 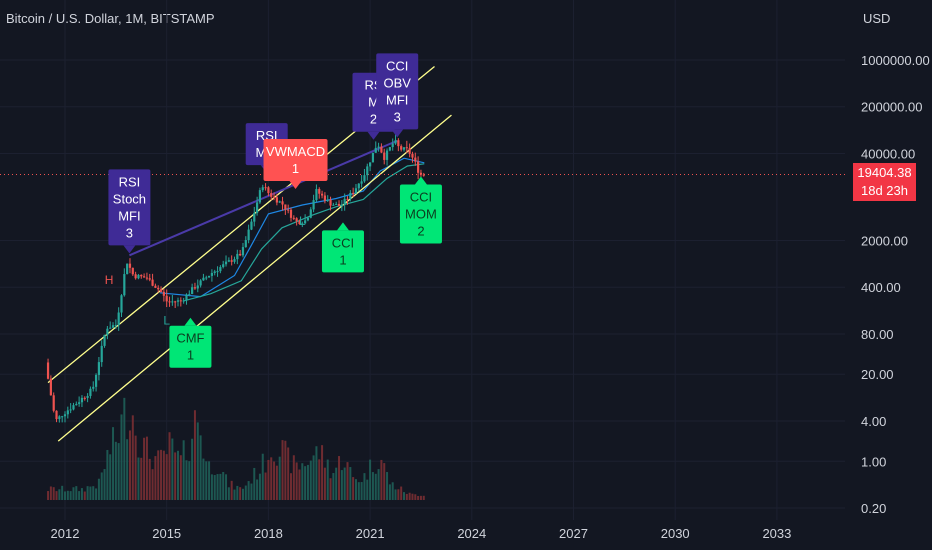 What do you see at coordinates (397, 82) in the screenshot?
I see `signal-text: OBV` at bounding box center [397, 82].